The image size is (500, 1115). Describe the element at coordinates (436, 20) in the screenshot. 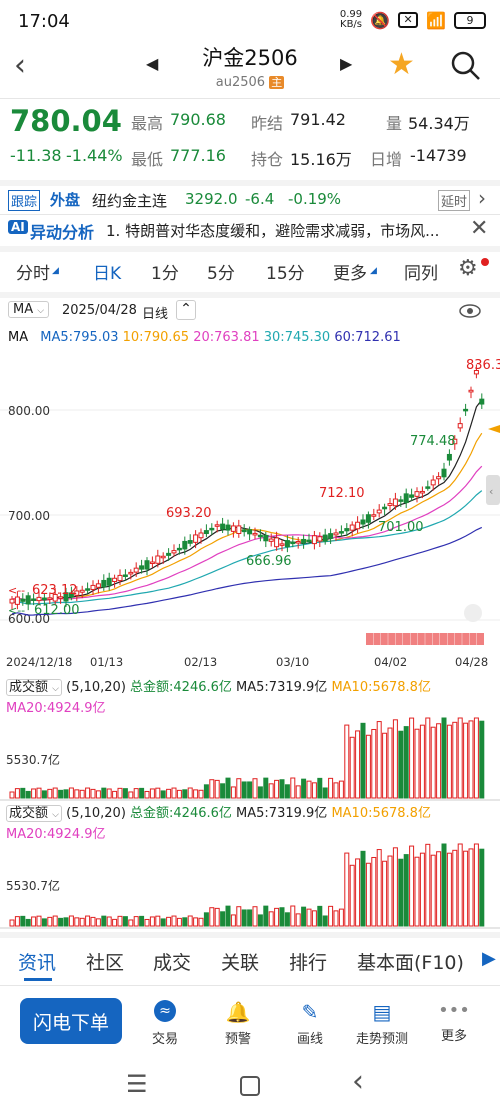

I see `wifi-icon: 📶` at that location.